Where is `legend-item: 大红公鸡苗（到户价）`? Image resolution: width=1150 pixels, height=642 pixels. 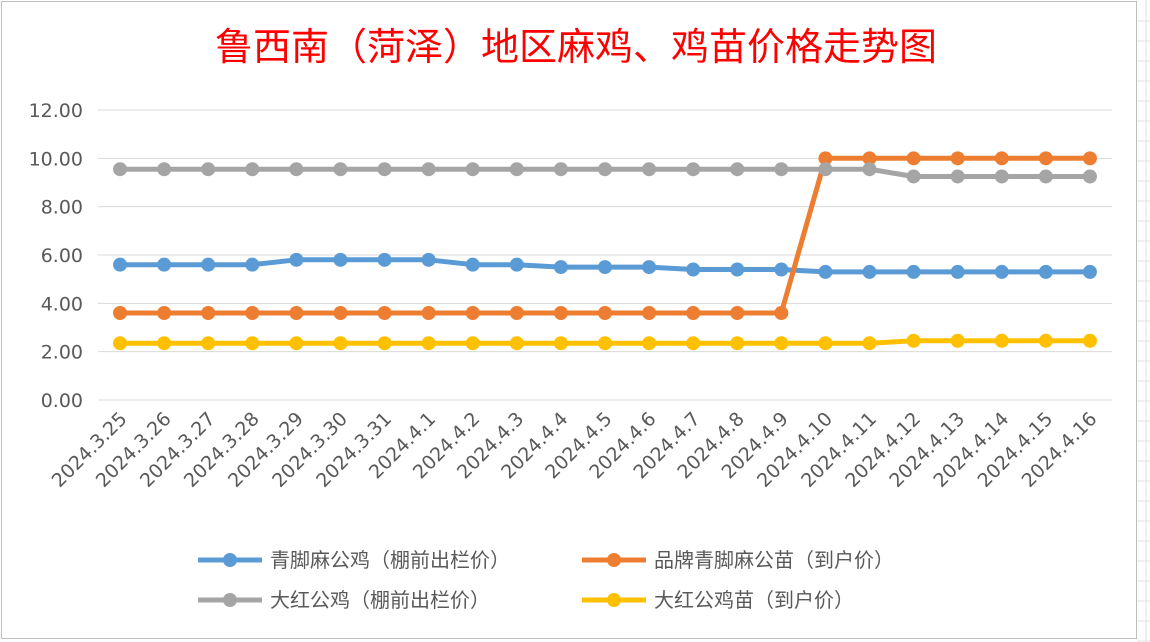 legend-item: 大红公鸡苗（到户价） is located at coordinates (718, 600).